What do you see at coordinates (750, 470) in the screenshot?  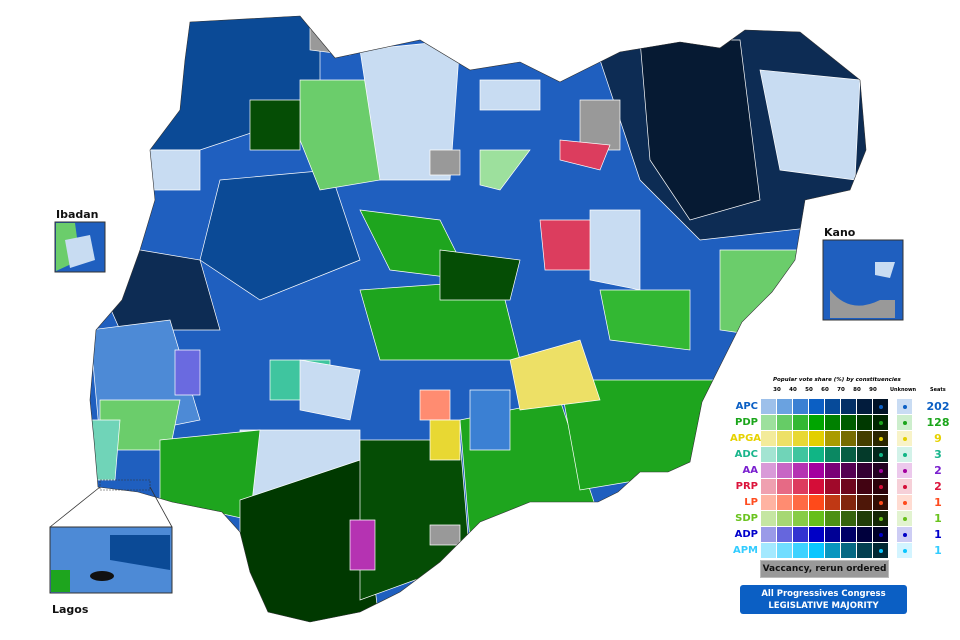 I see `party-name: AA` at bounding box center [750, 470].